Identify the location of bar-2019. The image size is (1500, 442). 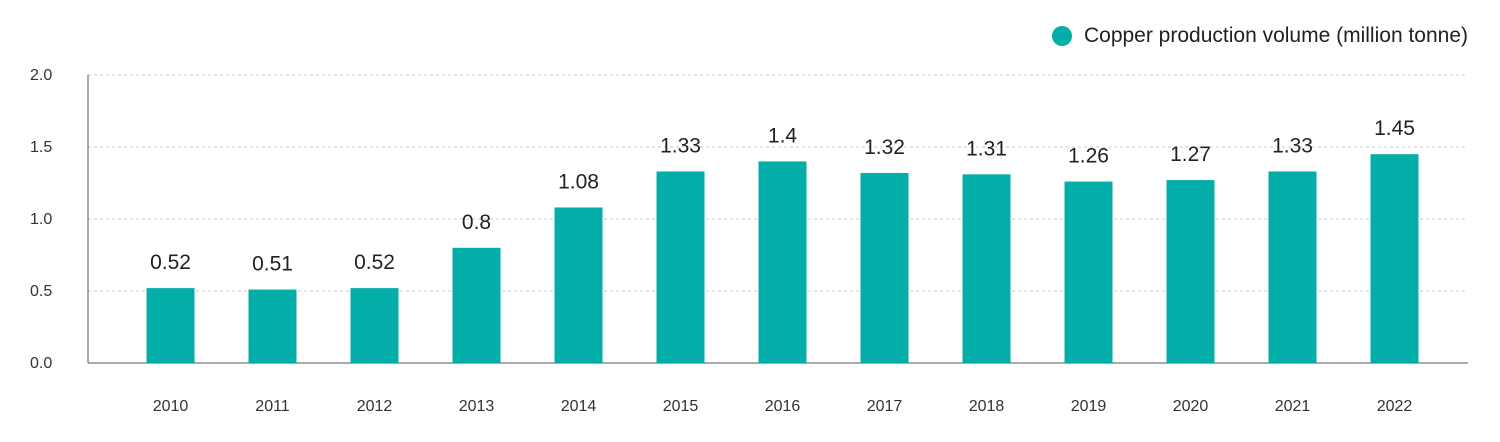
(1088, 272).